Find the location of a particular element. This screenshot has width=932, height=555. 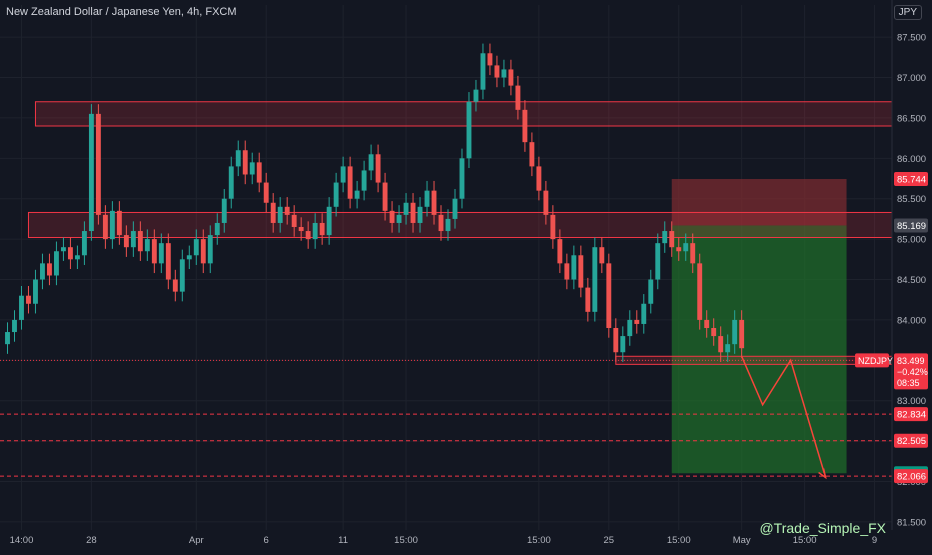

price-level-tag-label: 82.834 is located at coordinates (911, 415).